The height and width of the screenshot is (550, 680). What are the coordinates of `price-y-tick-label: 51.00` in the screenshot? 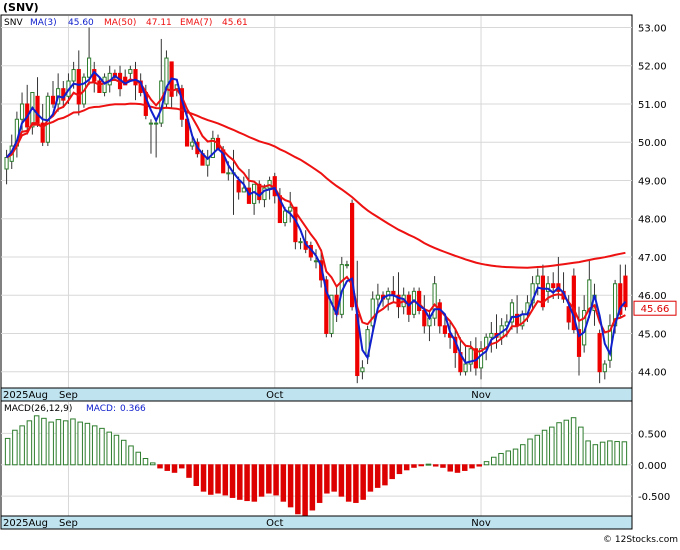 It's located at (652, 105).